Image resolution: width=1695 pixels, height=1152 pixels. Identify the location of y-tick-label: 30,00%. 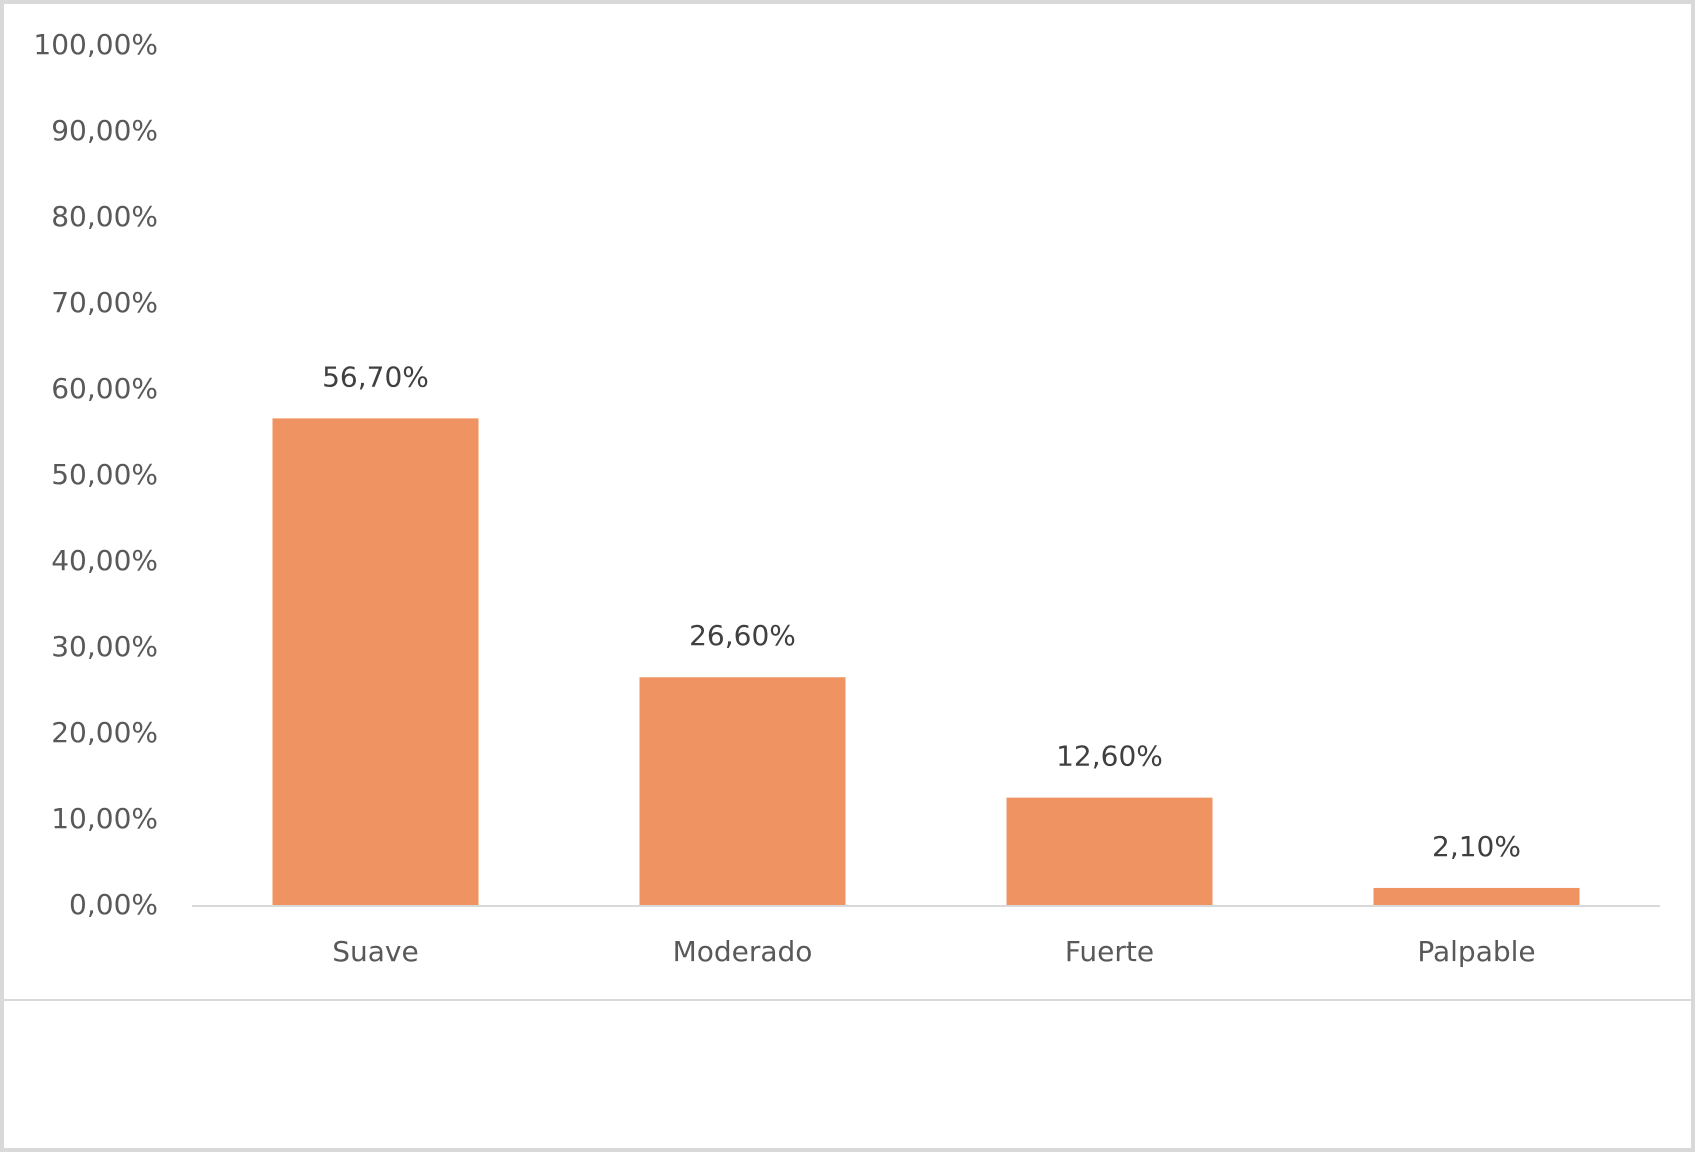
(104, 646).